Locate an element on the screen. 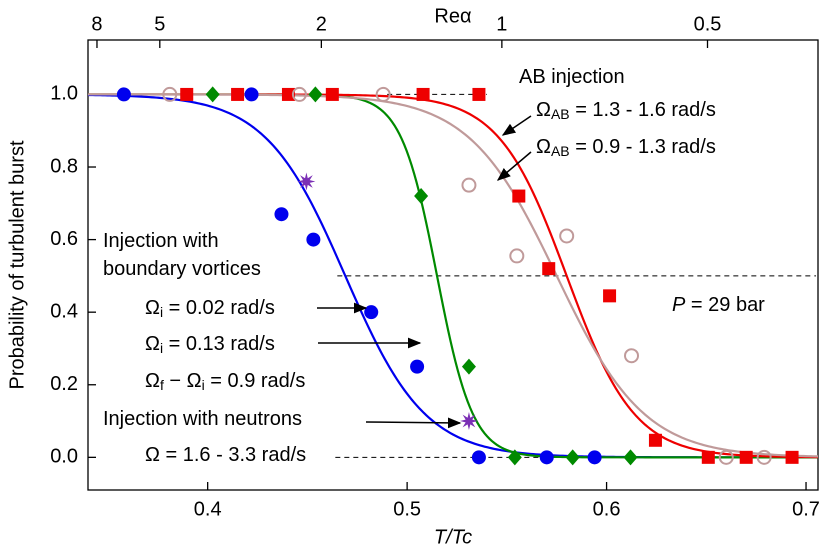  annotation-part: = 1.3 - 1.6 rad/s is located at coordinates (643, 110).